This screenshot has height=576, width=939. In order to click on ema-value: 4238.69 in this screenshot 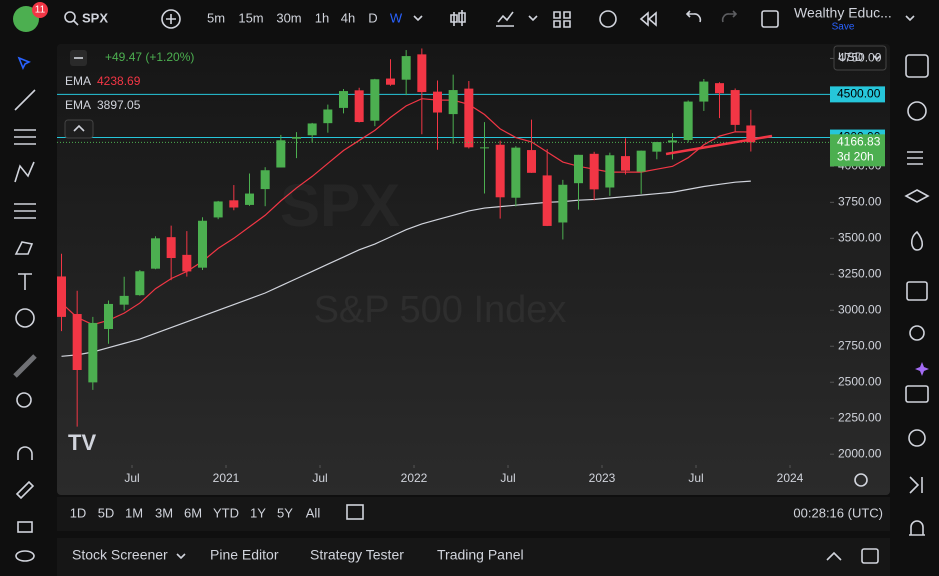, I will do `click(119, 81)`.